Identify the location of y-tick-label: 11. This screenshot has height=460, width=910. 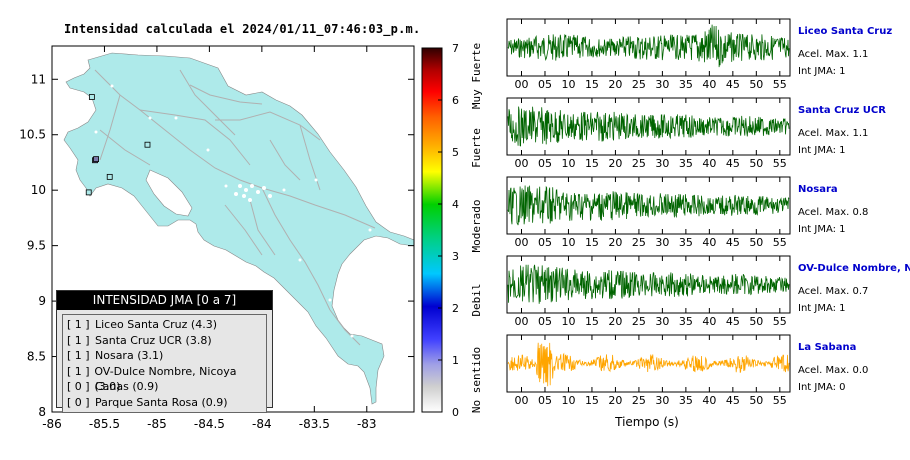
(38, 79).